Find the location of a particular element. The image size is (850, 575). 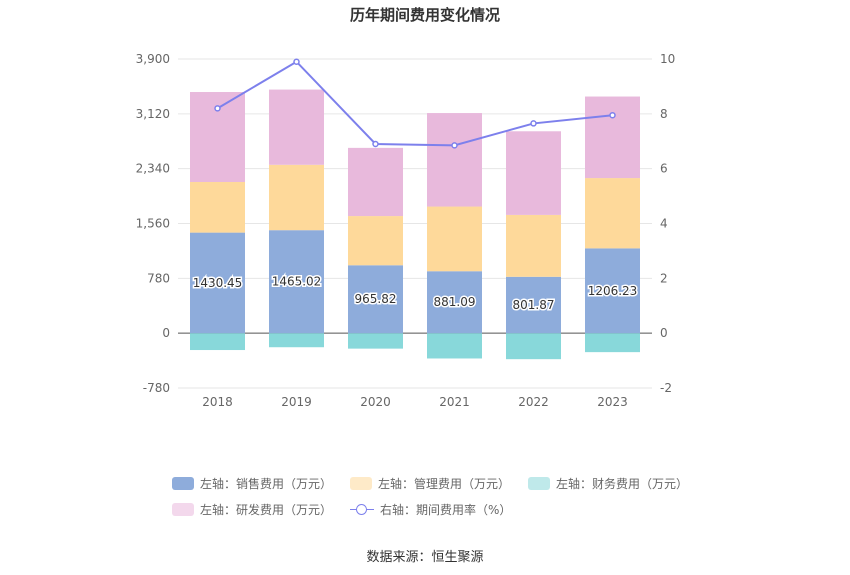

legend-item-sales: 左轴：销售费用（万元） is located at coordinates (252, 483).